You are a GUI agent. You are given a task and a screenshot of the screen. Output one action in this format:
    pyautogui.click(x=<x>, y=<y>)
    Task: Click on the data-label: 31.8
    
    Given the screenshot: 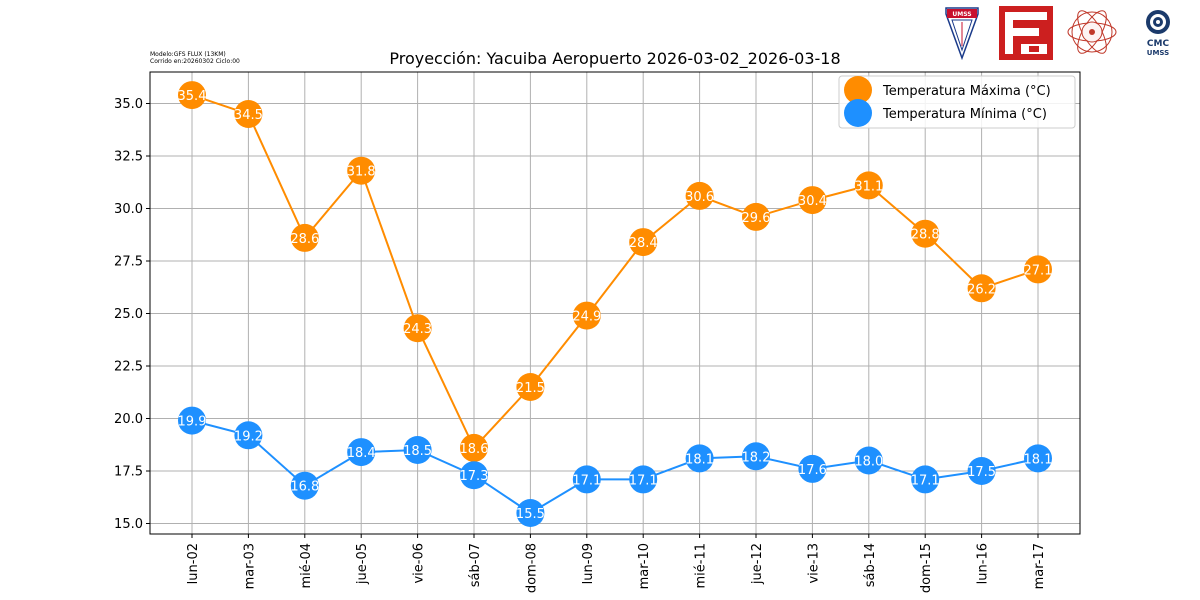 What is the action you would take?
    pyautogui.click(x=361, y=172)
    